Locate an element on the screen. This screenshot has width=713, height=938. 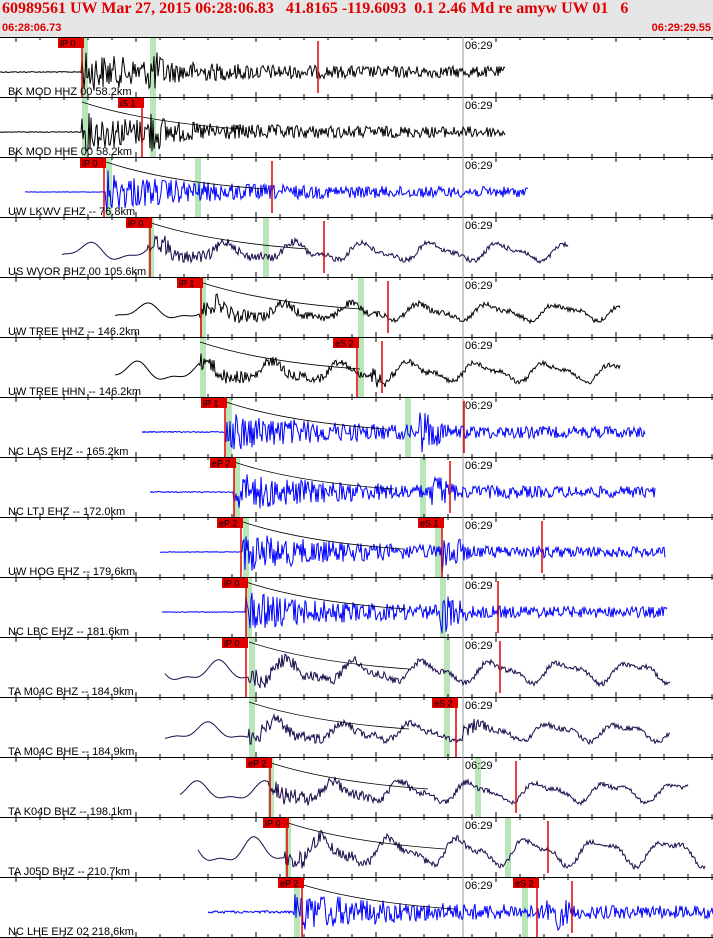
station-label: TA K04D BHZ -- 198.1km is located at coordinates (70, 812).